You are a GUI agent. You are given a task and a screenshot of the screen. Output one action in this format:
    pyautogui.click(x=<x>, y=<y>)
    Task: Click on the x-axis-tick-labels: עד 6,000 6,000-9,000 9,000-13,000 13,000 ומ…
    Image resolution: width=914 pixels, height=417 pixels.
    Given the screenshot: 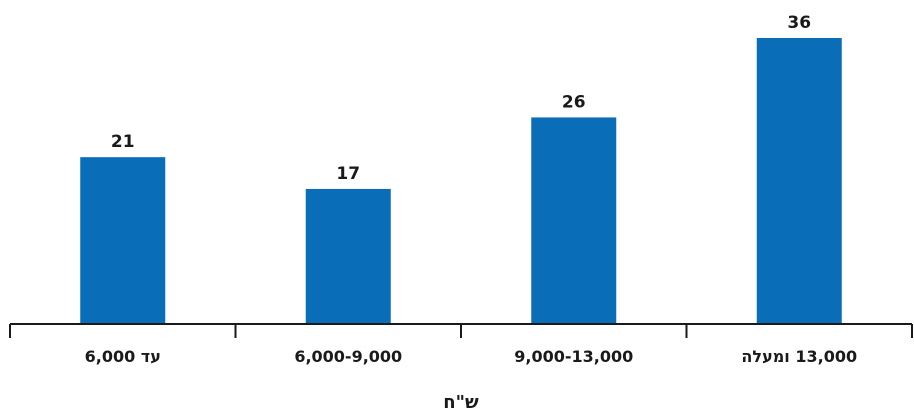 What is the action you would take?
    pyautogui.click(x=471, y=356)
    